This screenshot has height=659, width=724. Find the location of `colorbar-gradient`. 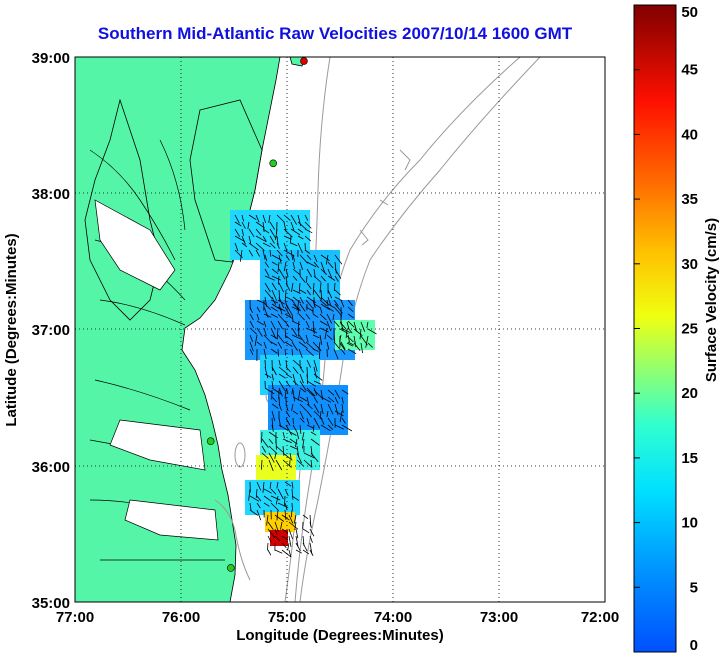

colorbar-gradient is located at coordinates (655, 328).